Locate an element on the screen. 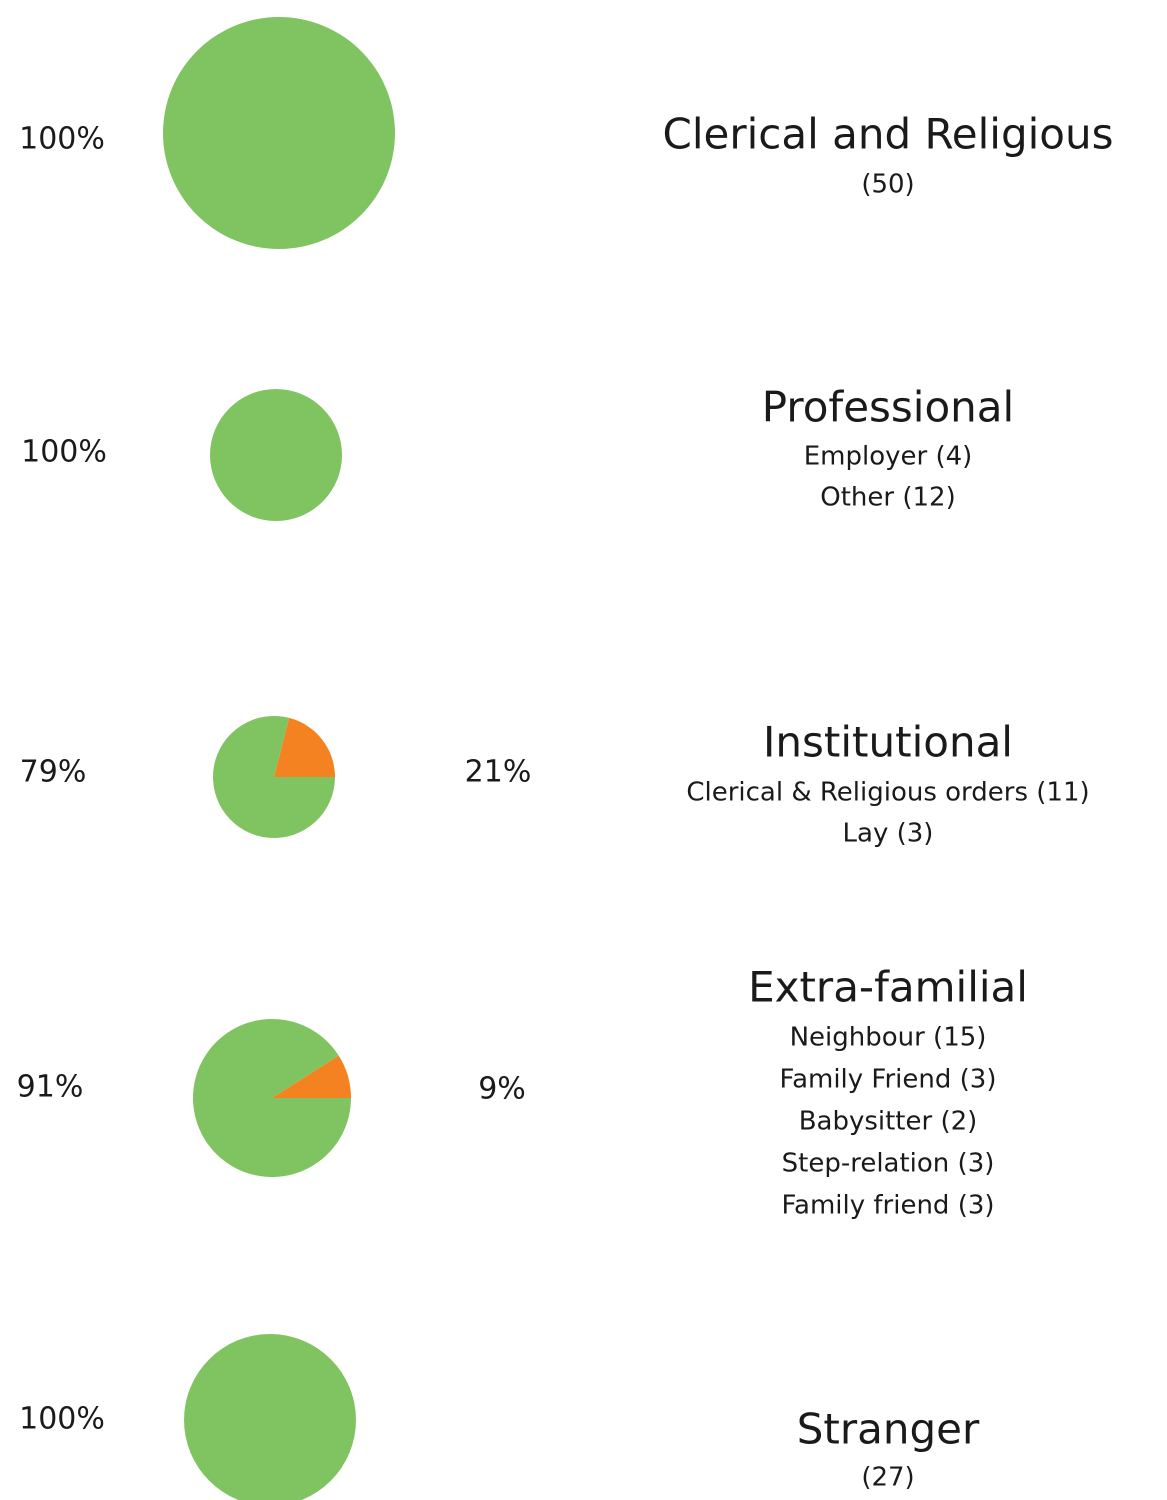 The image size is (1167, 1500). pie-title: Institutional is located at coordinates (888, 742).